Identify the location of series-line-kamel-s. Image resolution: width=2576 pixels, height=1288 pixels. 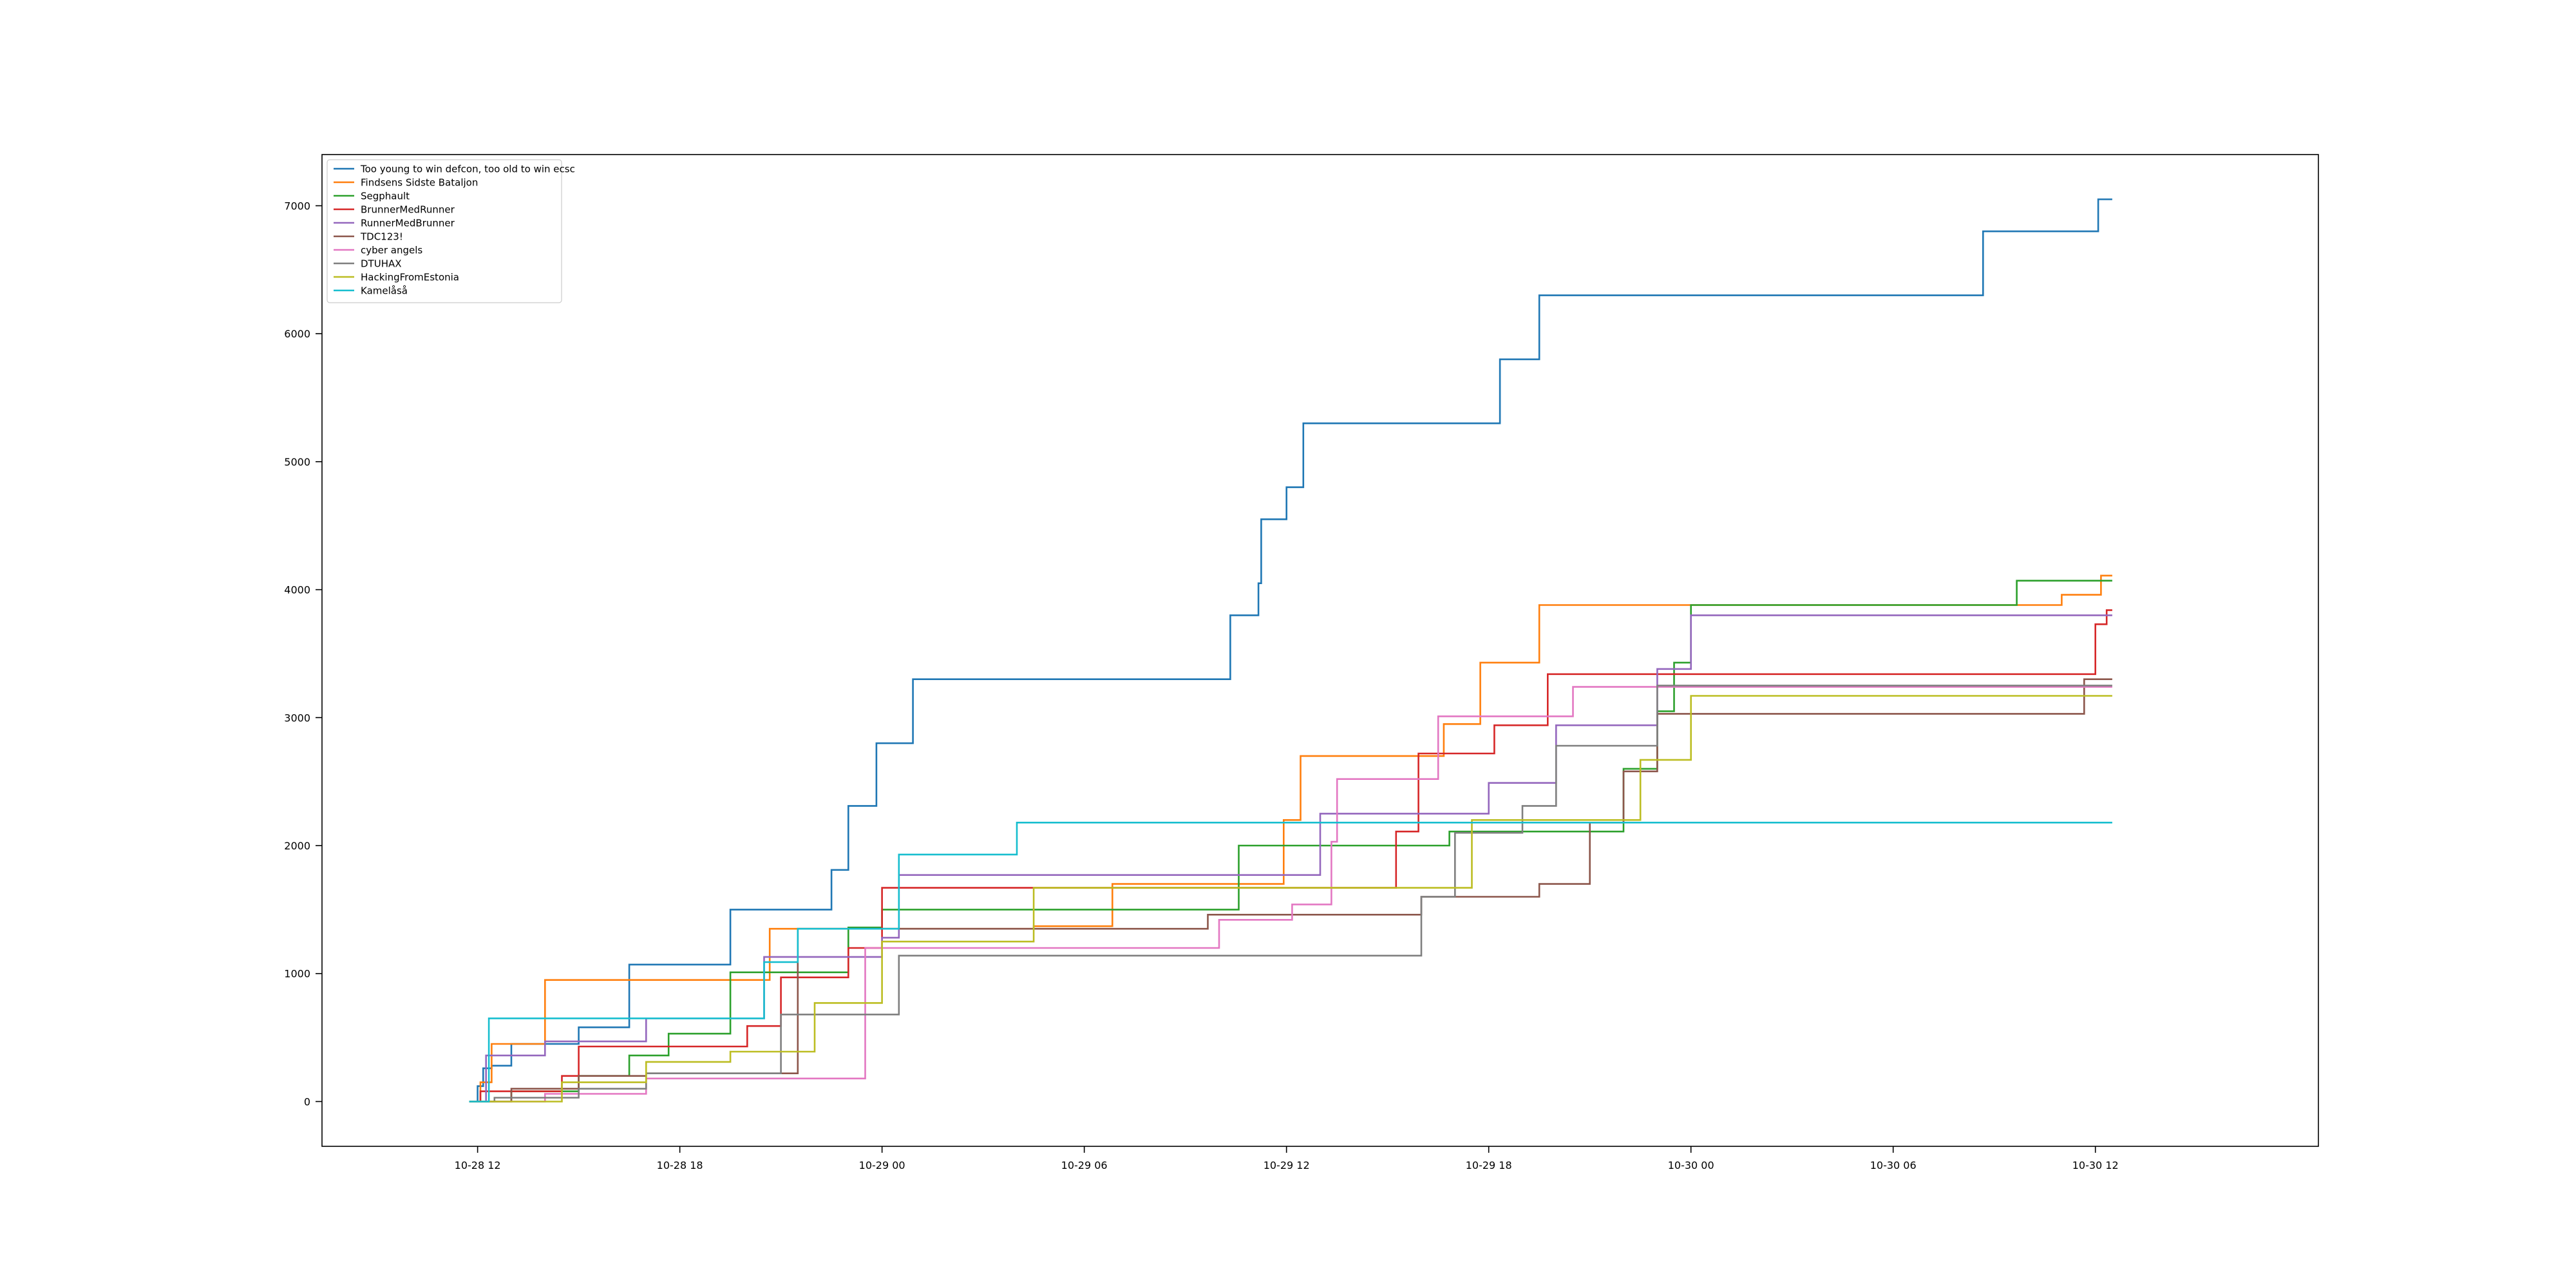
(1290, 963).